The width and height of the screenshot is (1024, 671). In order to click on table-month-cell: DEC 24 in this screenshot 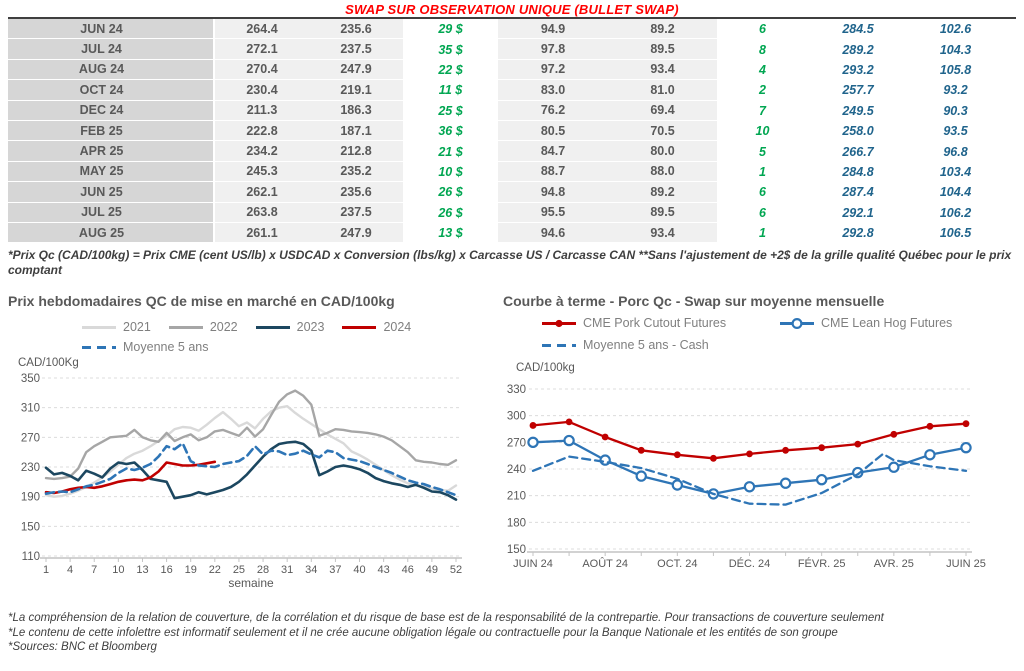, I will do `click(110, 110)`.